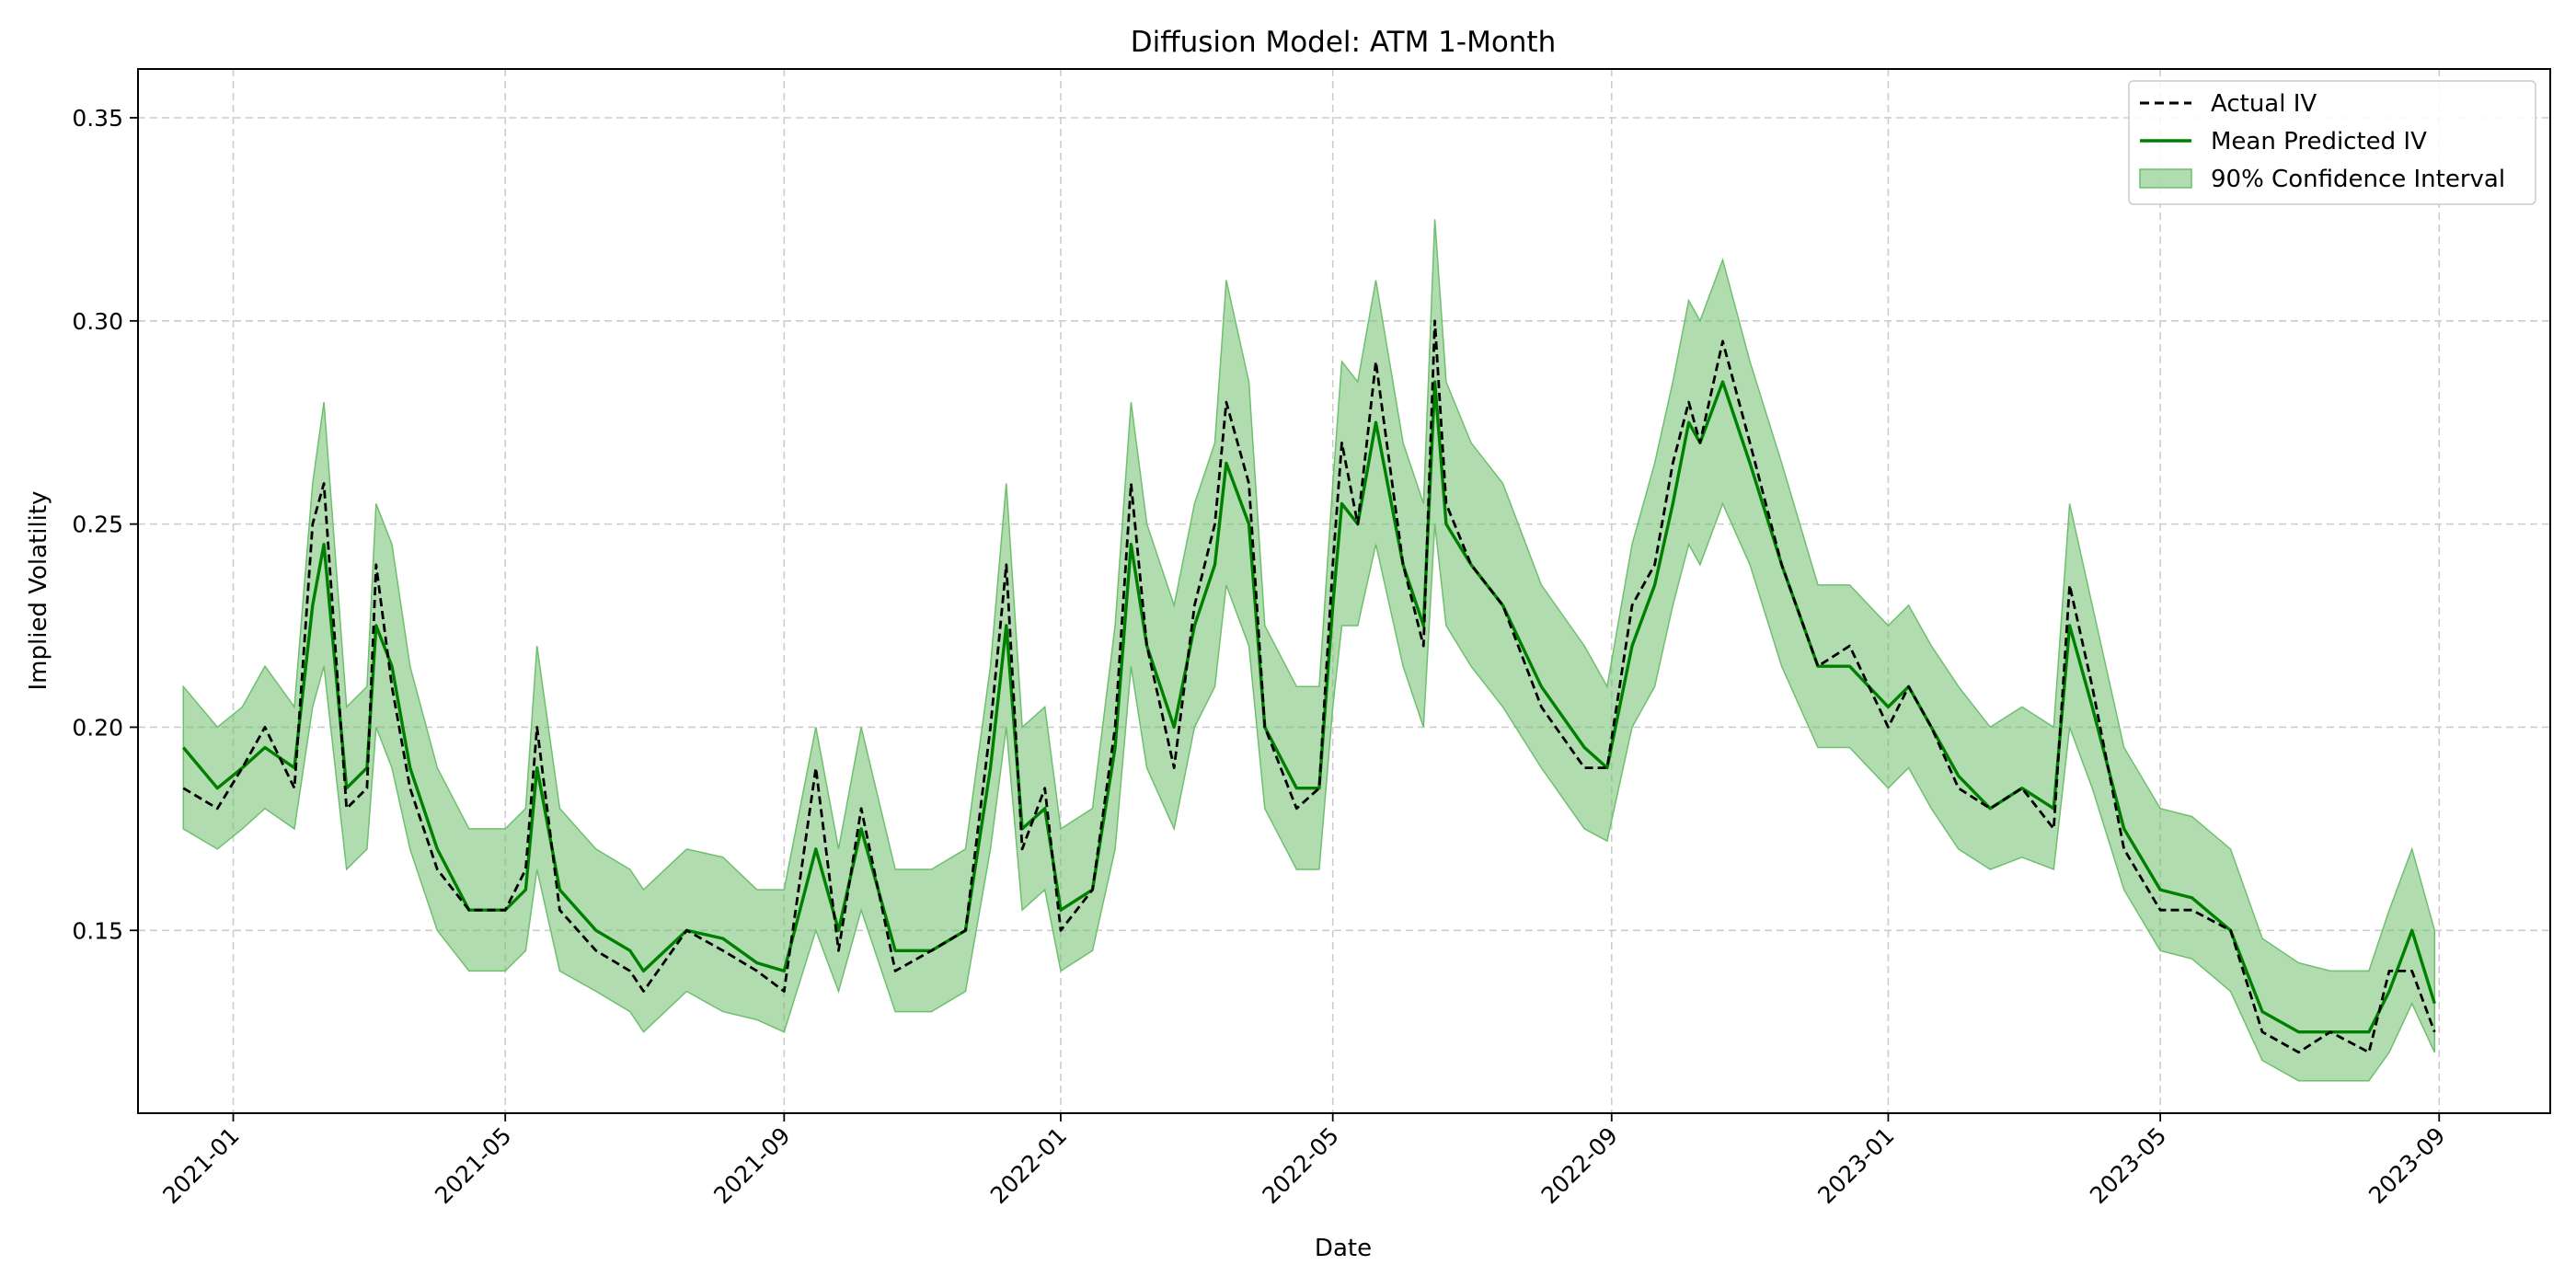 Image resolution: width=2576 pixels, height=1288 pixels. I want to click on y-axis-title: Implied Volatility, so click(38, 591).